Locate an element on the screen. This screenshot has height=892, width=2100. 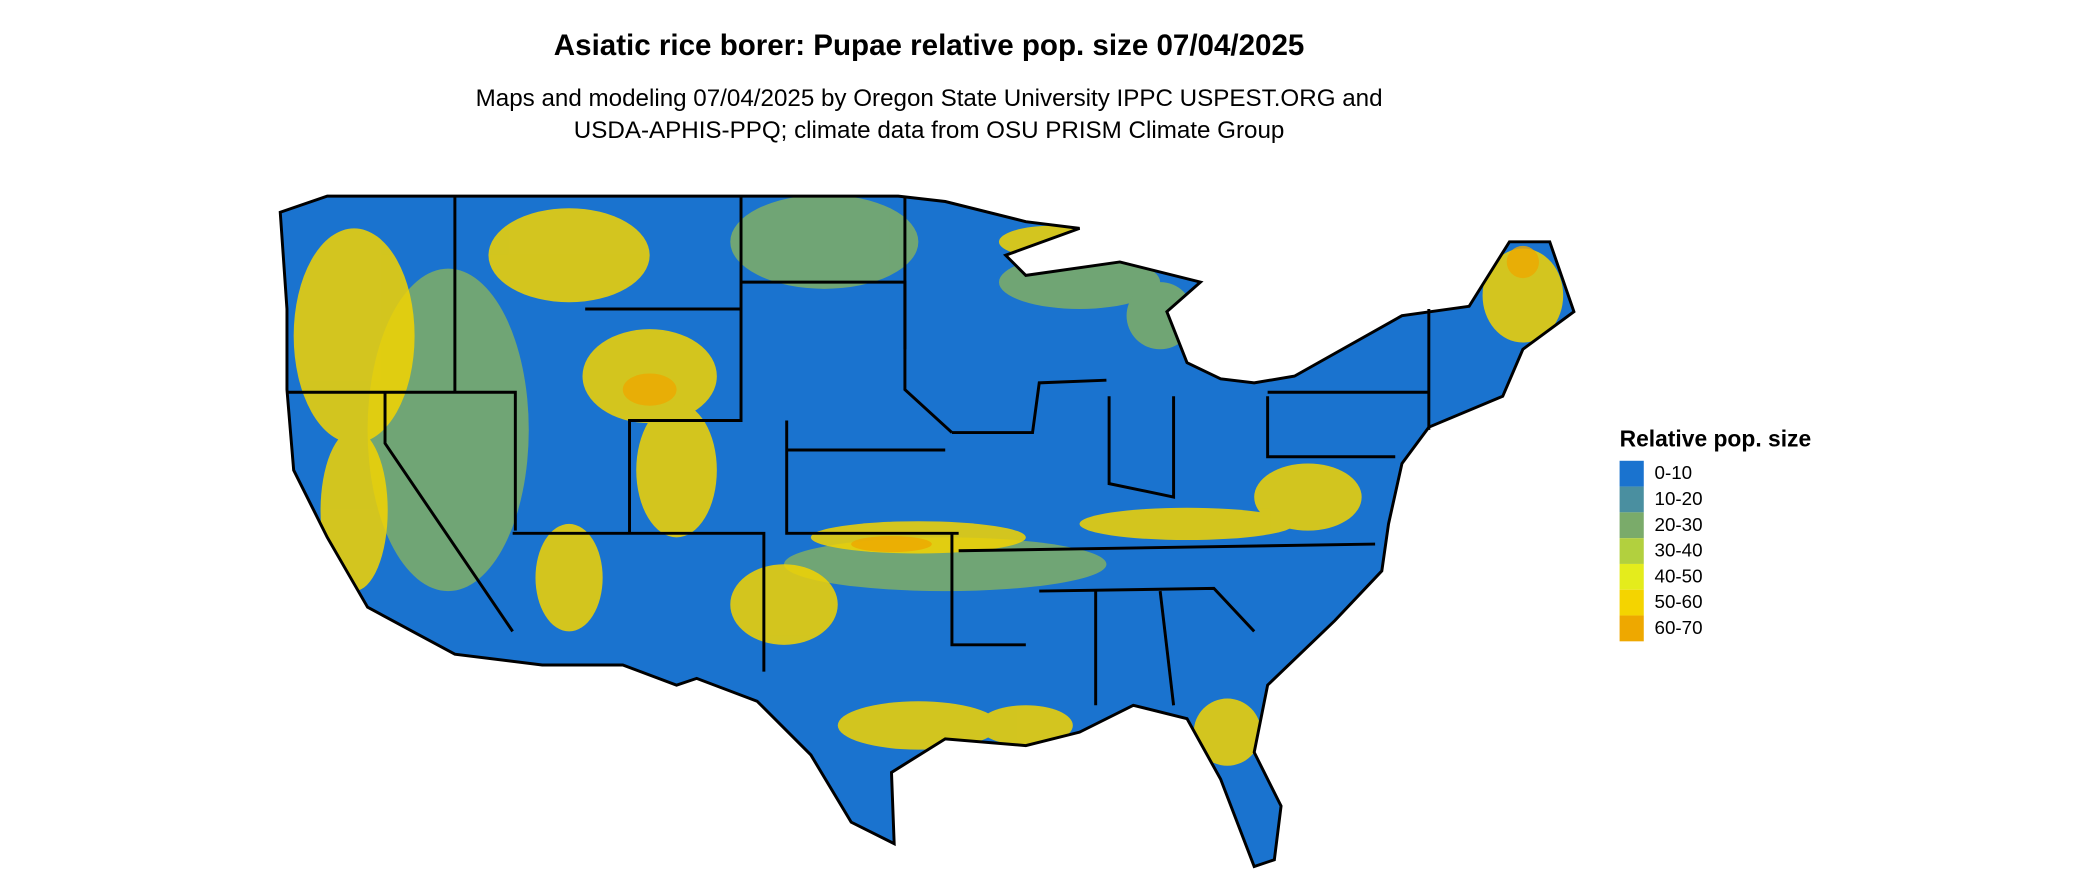
legend-label: 40-50 is located at coordinates (1679, 575).